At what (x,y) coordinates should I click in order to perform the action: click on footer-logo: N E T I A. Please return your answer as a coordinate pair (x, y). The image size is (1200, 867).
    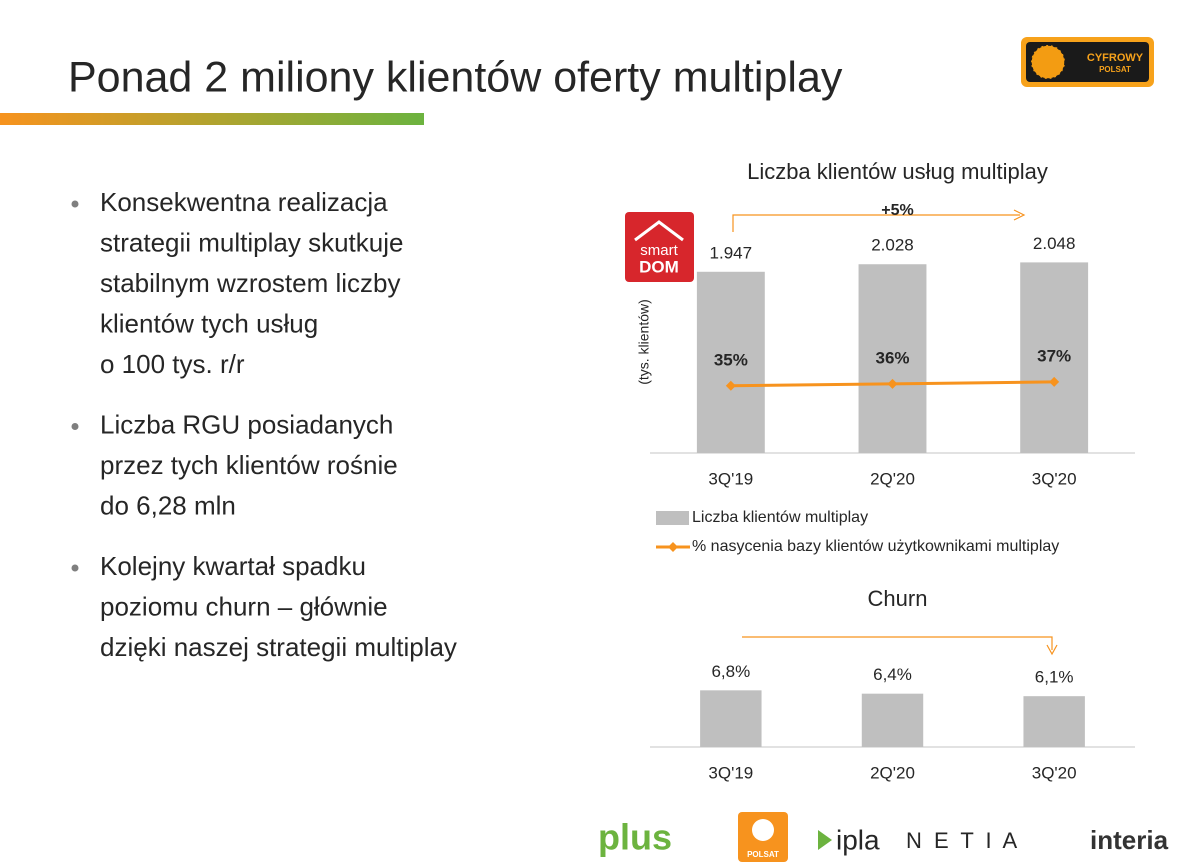
    Looking at the image, I should click on (963, 840).